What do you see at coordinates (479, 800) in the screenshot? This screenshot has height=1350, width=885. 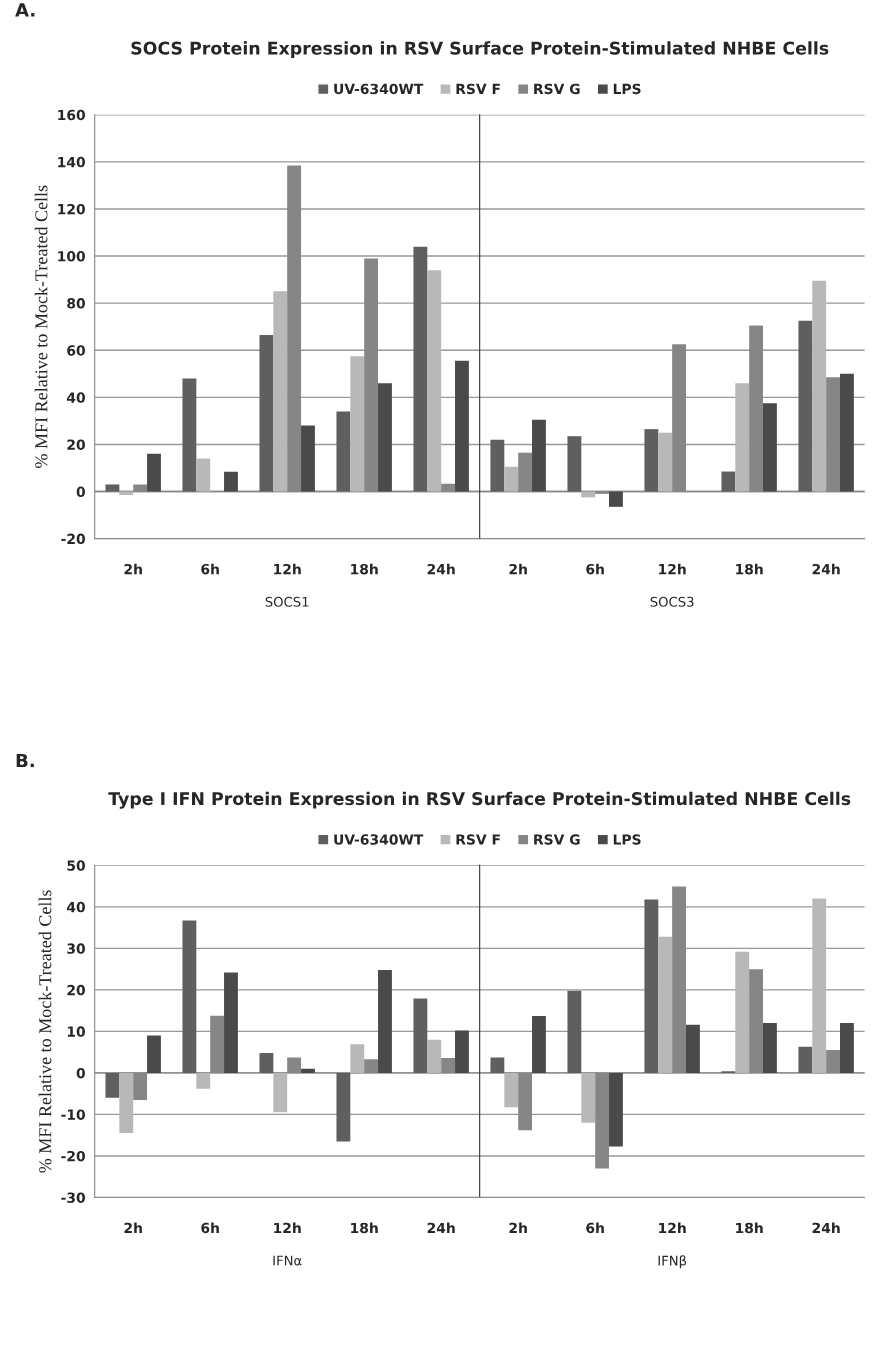 I see `chart-title: Type I IFN Protein Expression in RSV Surface Protein-Stimulated NHBE Cells` at bounding box center [479, 800].